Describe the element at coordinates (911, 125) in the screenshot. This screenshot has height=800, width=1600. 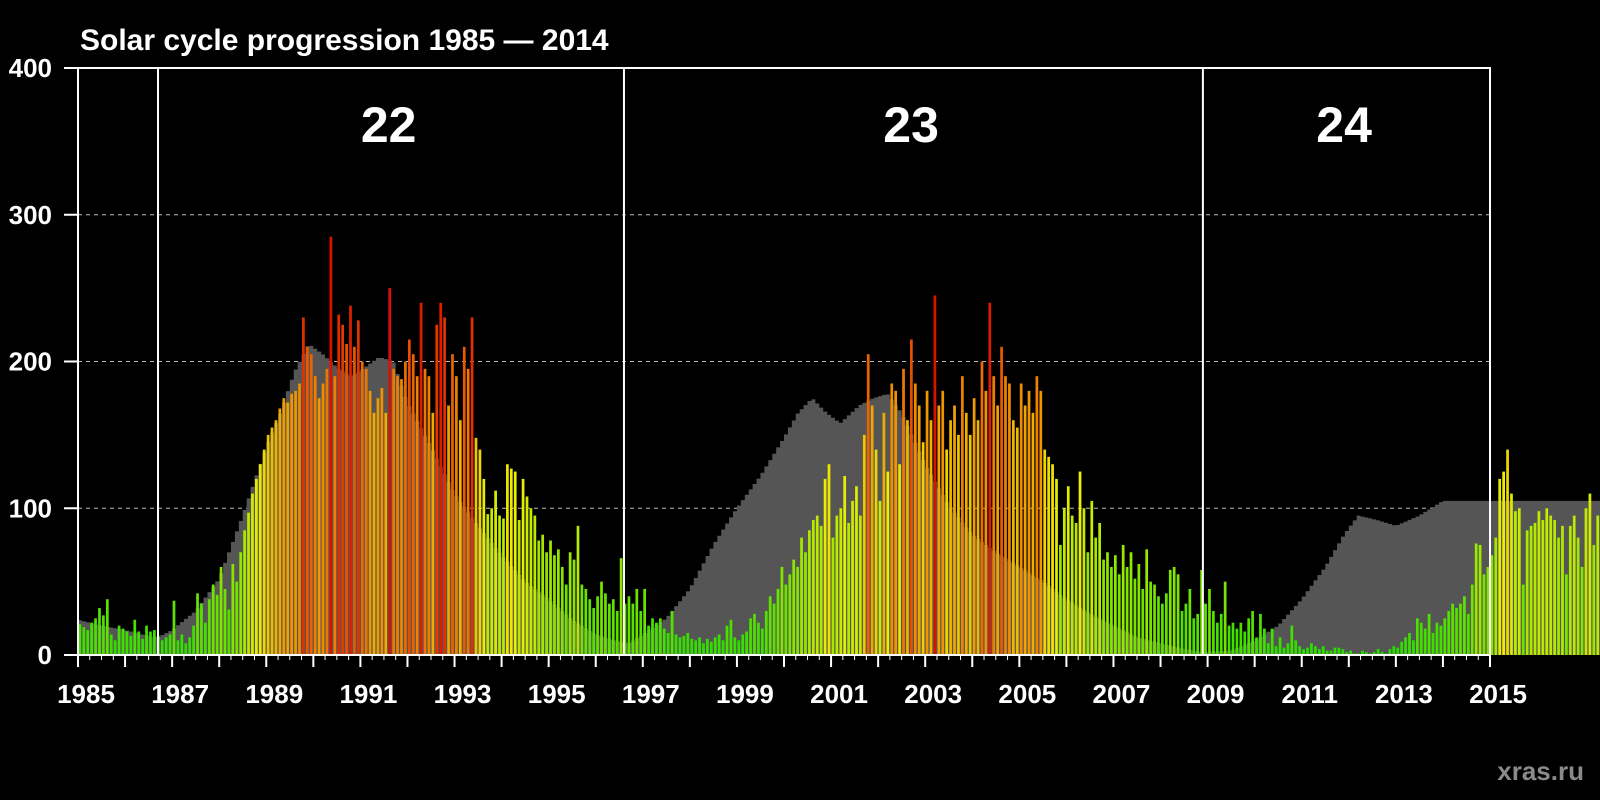
I see `cycle-label: 23` at that location.